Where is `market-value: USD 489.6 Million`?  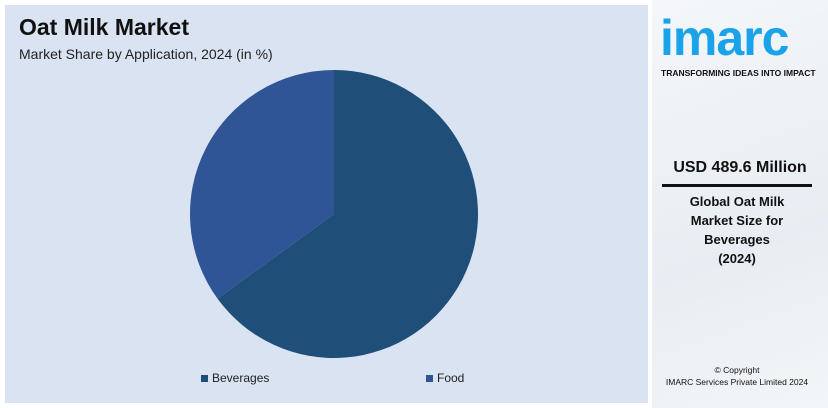 market-value: USD 489.6 Million is located at coordinates (740, 167).